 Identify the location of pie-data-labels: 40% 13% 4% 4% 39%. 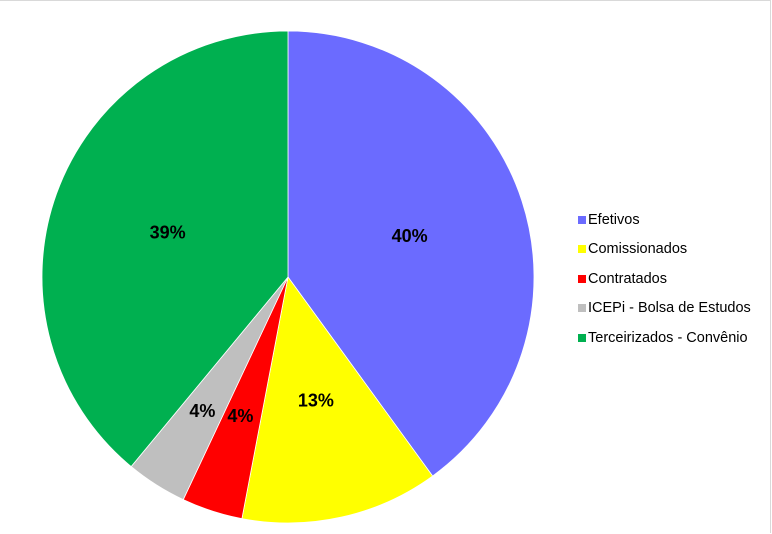
(289, 324).